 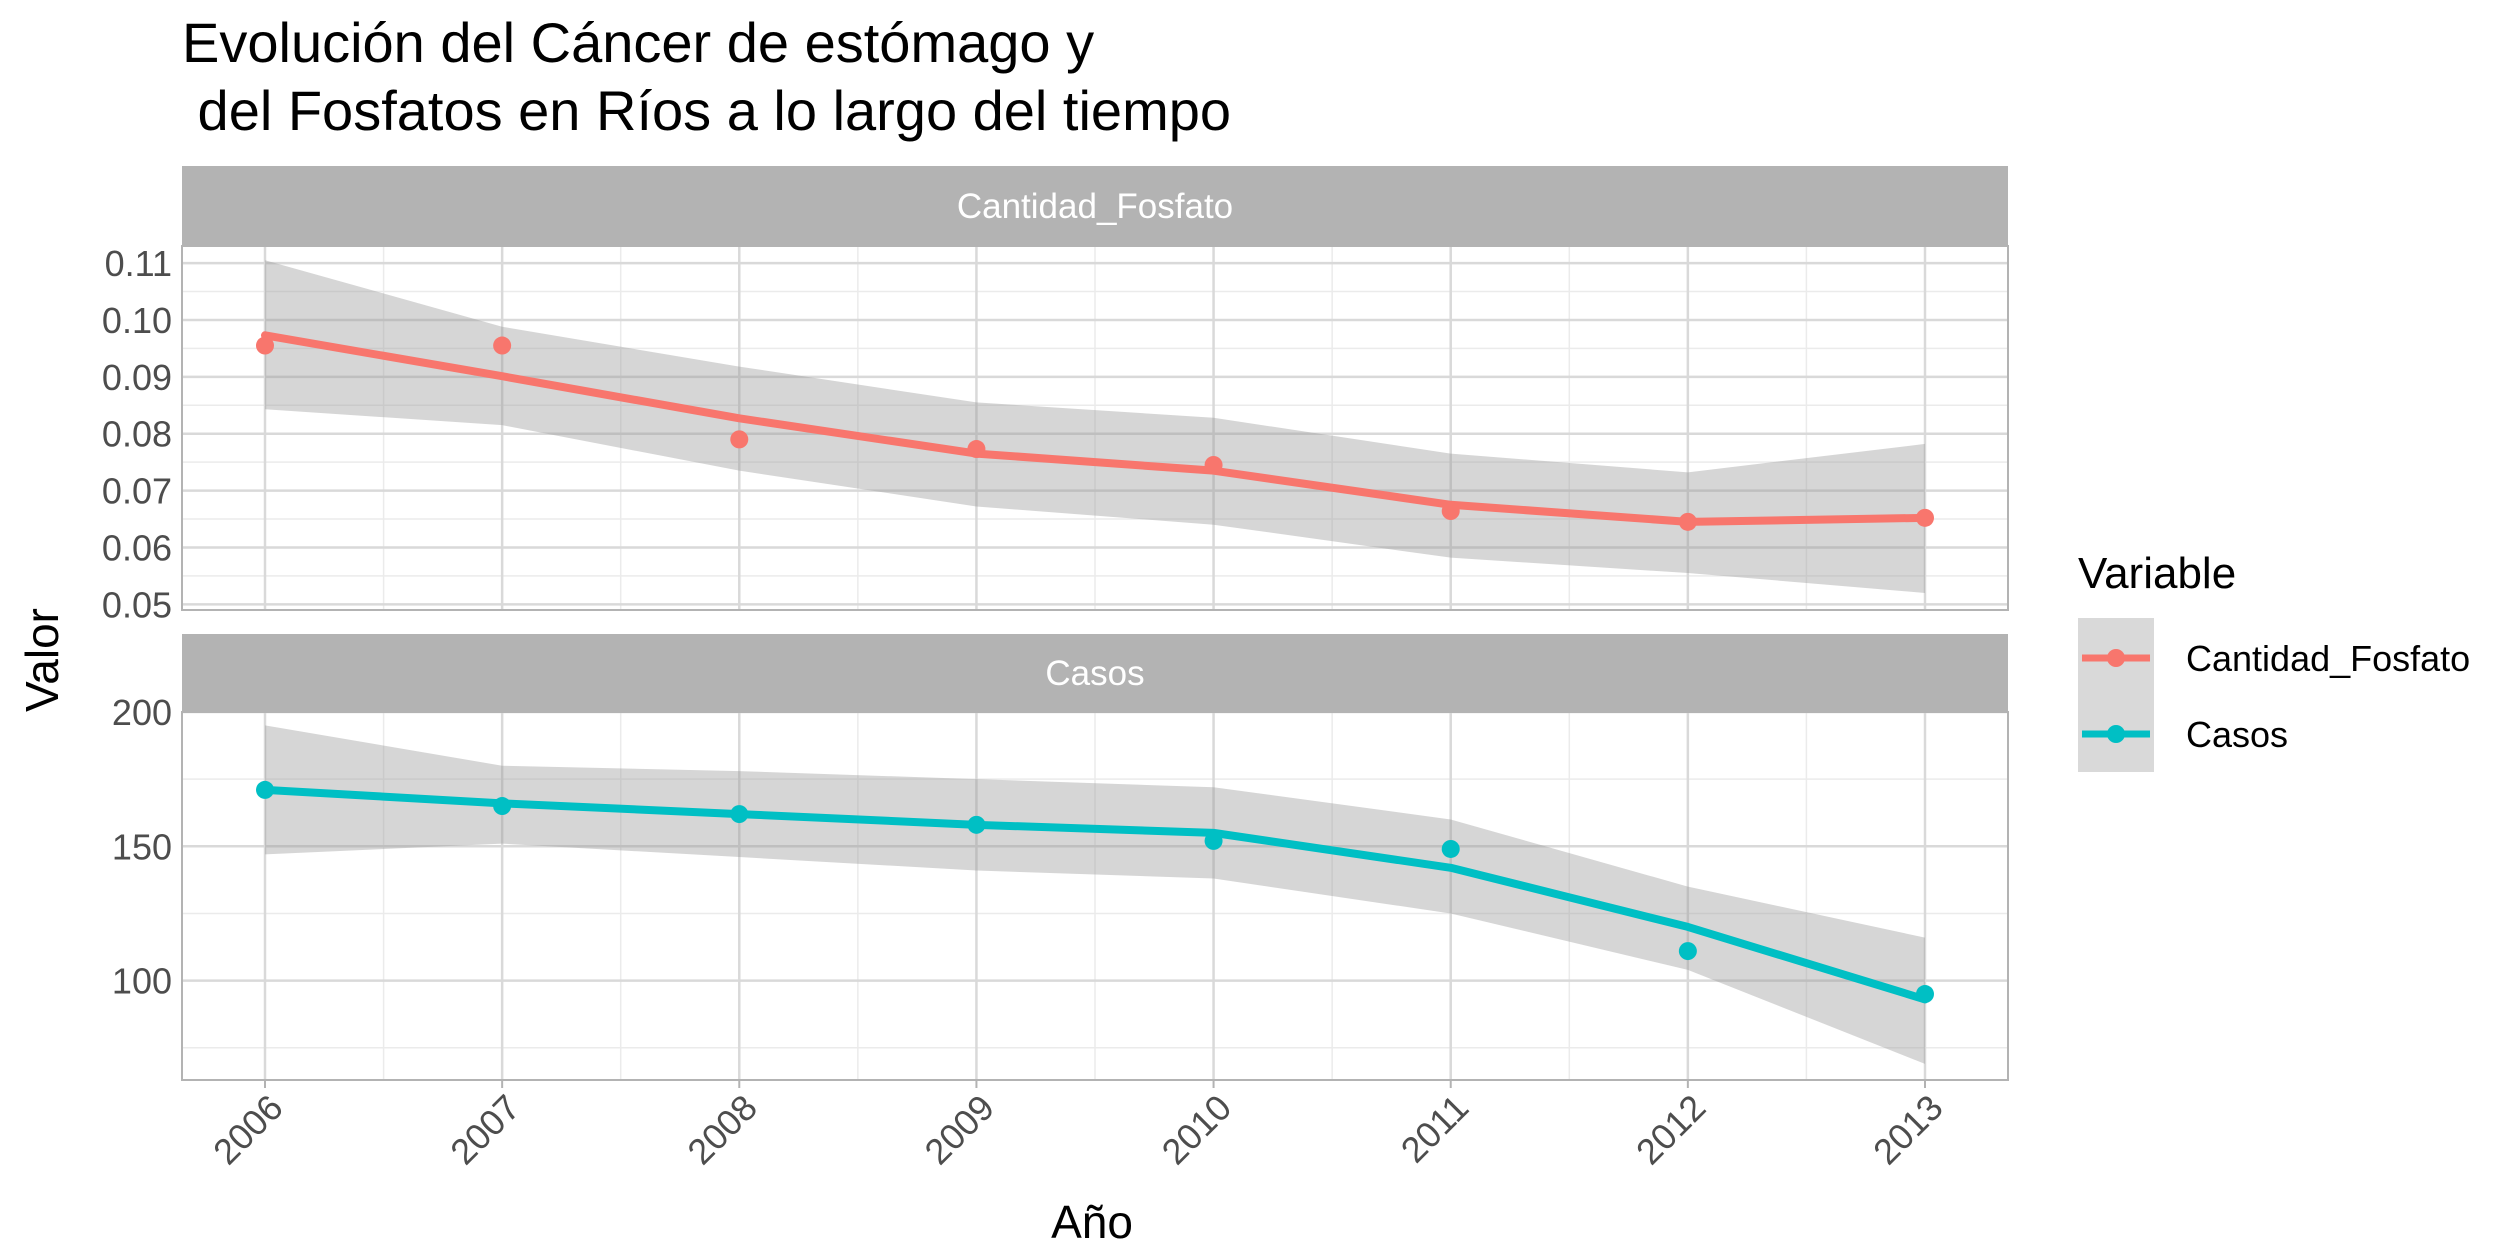 What do you see at coordinates (2328, 658) in the screenshot?
I see `legend-label-cantidad-fosfato: Cantidad_Fosfato` at bounding box center [2328, 658].